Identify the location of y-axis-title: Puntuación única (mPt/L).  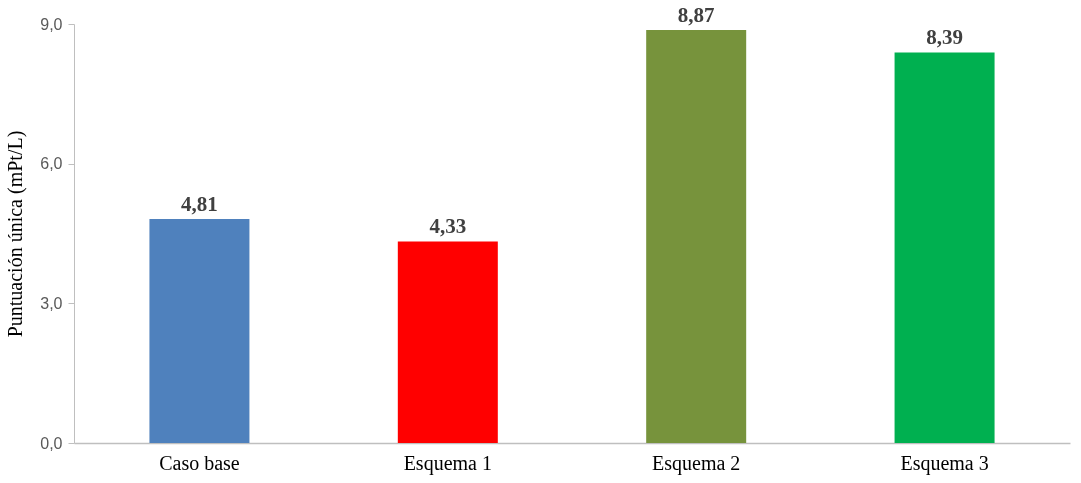
(16, 234).